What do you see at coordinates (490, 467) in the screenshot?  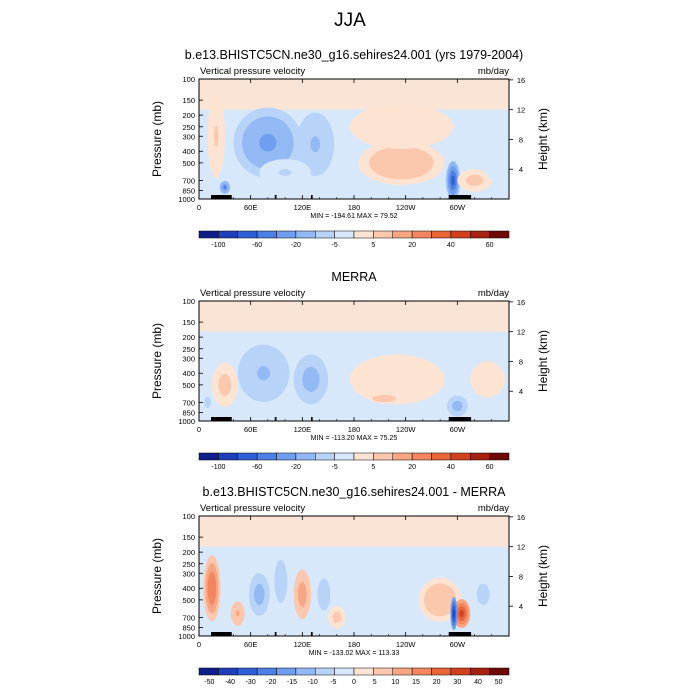 I see `colorbar-label: 60` at bounding box center [490, 467].